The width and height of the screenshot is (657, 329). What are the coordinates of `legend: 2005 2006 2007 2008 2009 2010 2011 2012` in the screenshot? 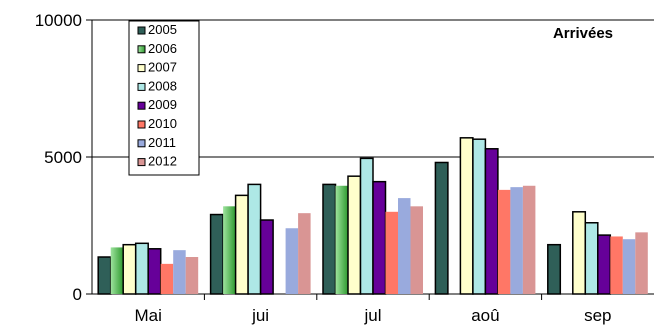 It's located at (164, 98).